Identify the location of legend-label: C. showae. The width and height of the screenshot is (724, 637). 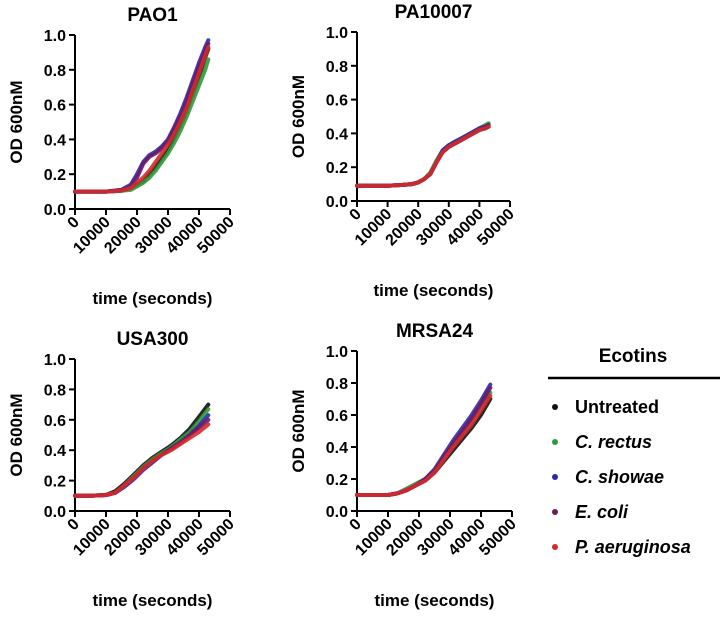
(619, 477).